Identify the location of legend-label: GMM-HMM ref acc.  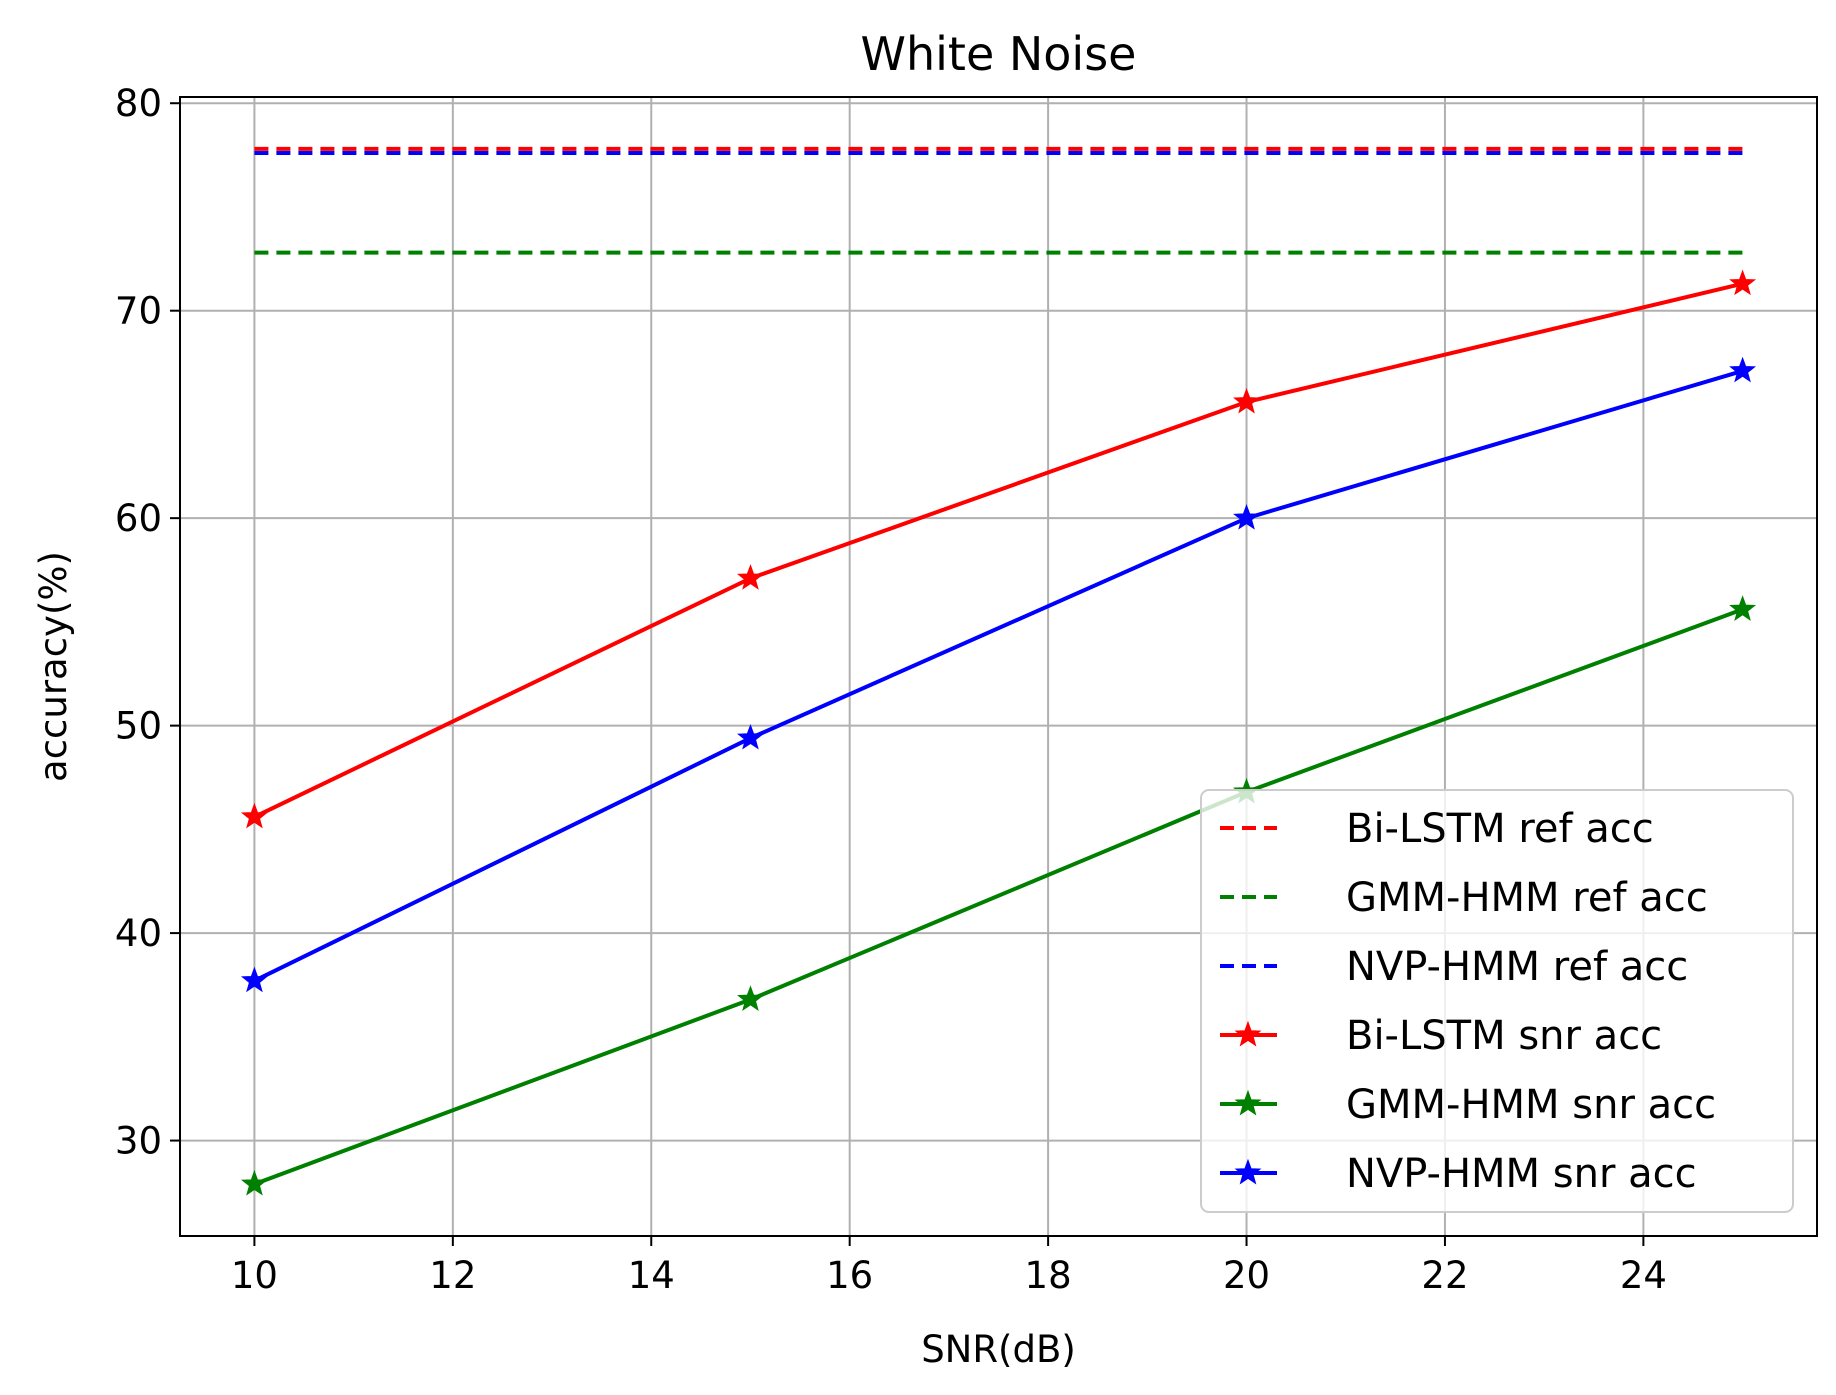
(1527, 898).